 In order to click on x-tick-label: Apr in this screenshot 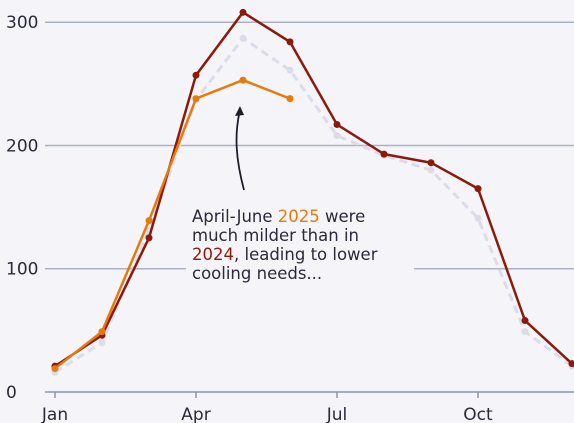, I will do `click(195, 414)`.